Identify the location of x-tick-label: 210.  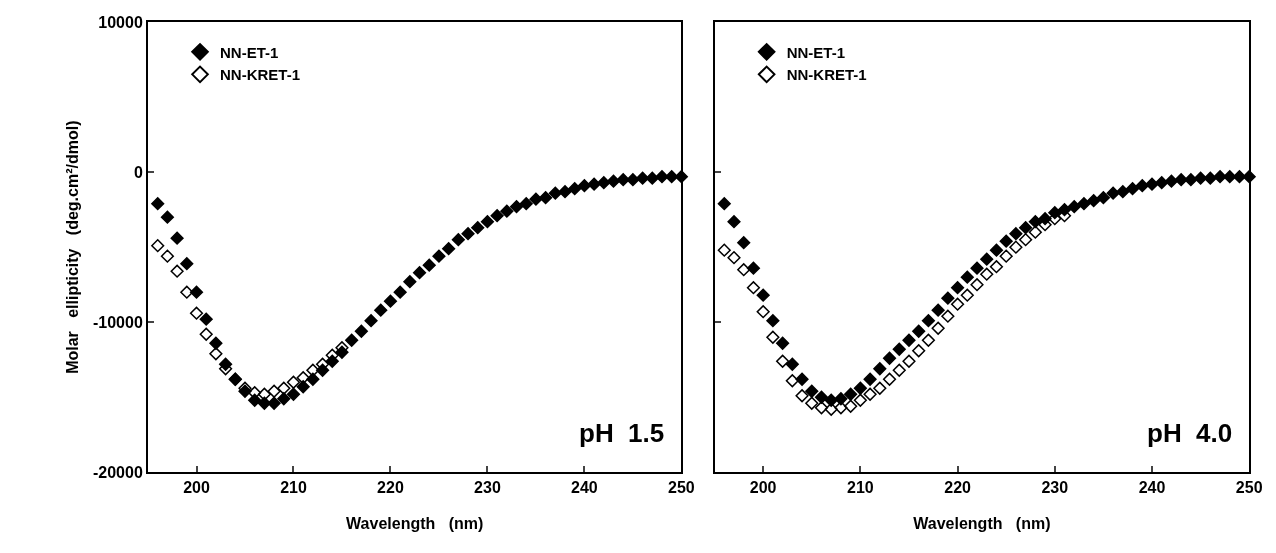
(860, 488).